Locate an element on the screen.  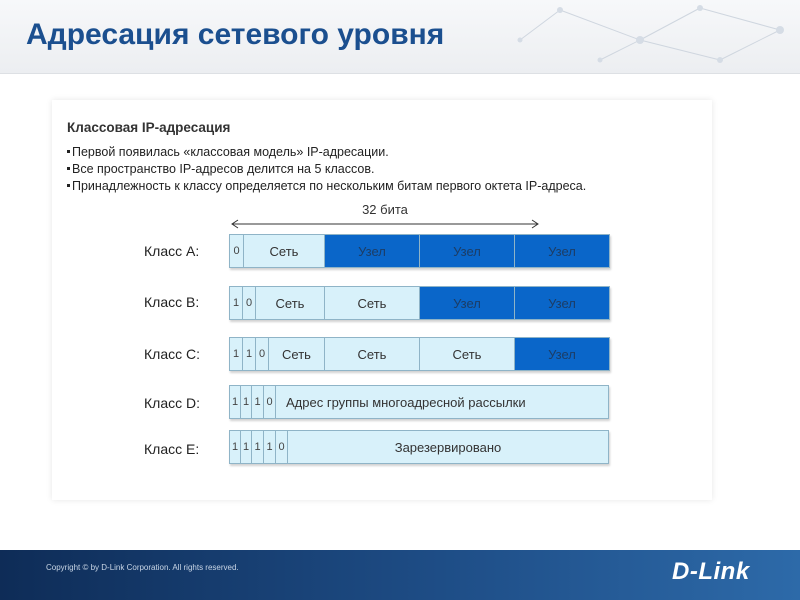
class-c-row: 1 1 0 Сеть Сеть Сеть Узел is located at coordinates (419, 354).